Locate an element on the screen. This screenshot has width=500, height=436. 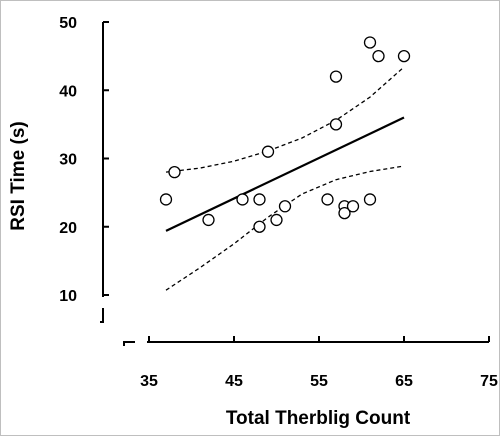
y-tick-label-10: 10 is located at coordinates (68, 296).